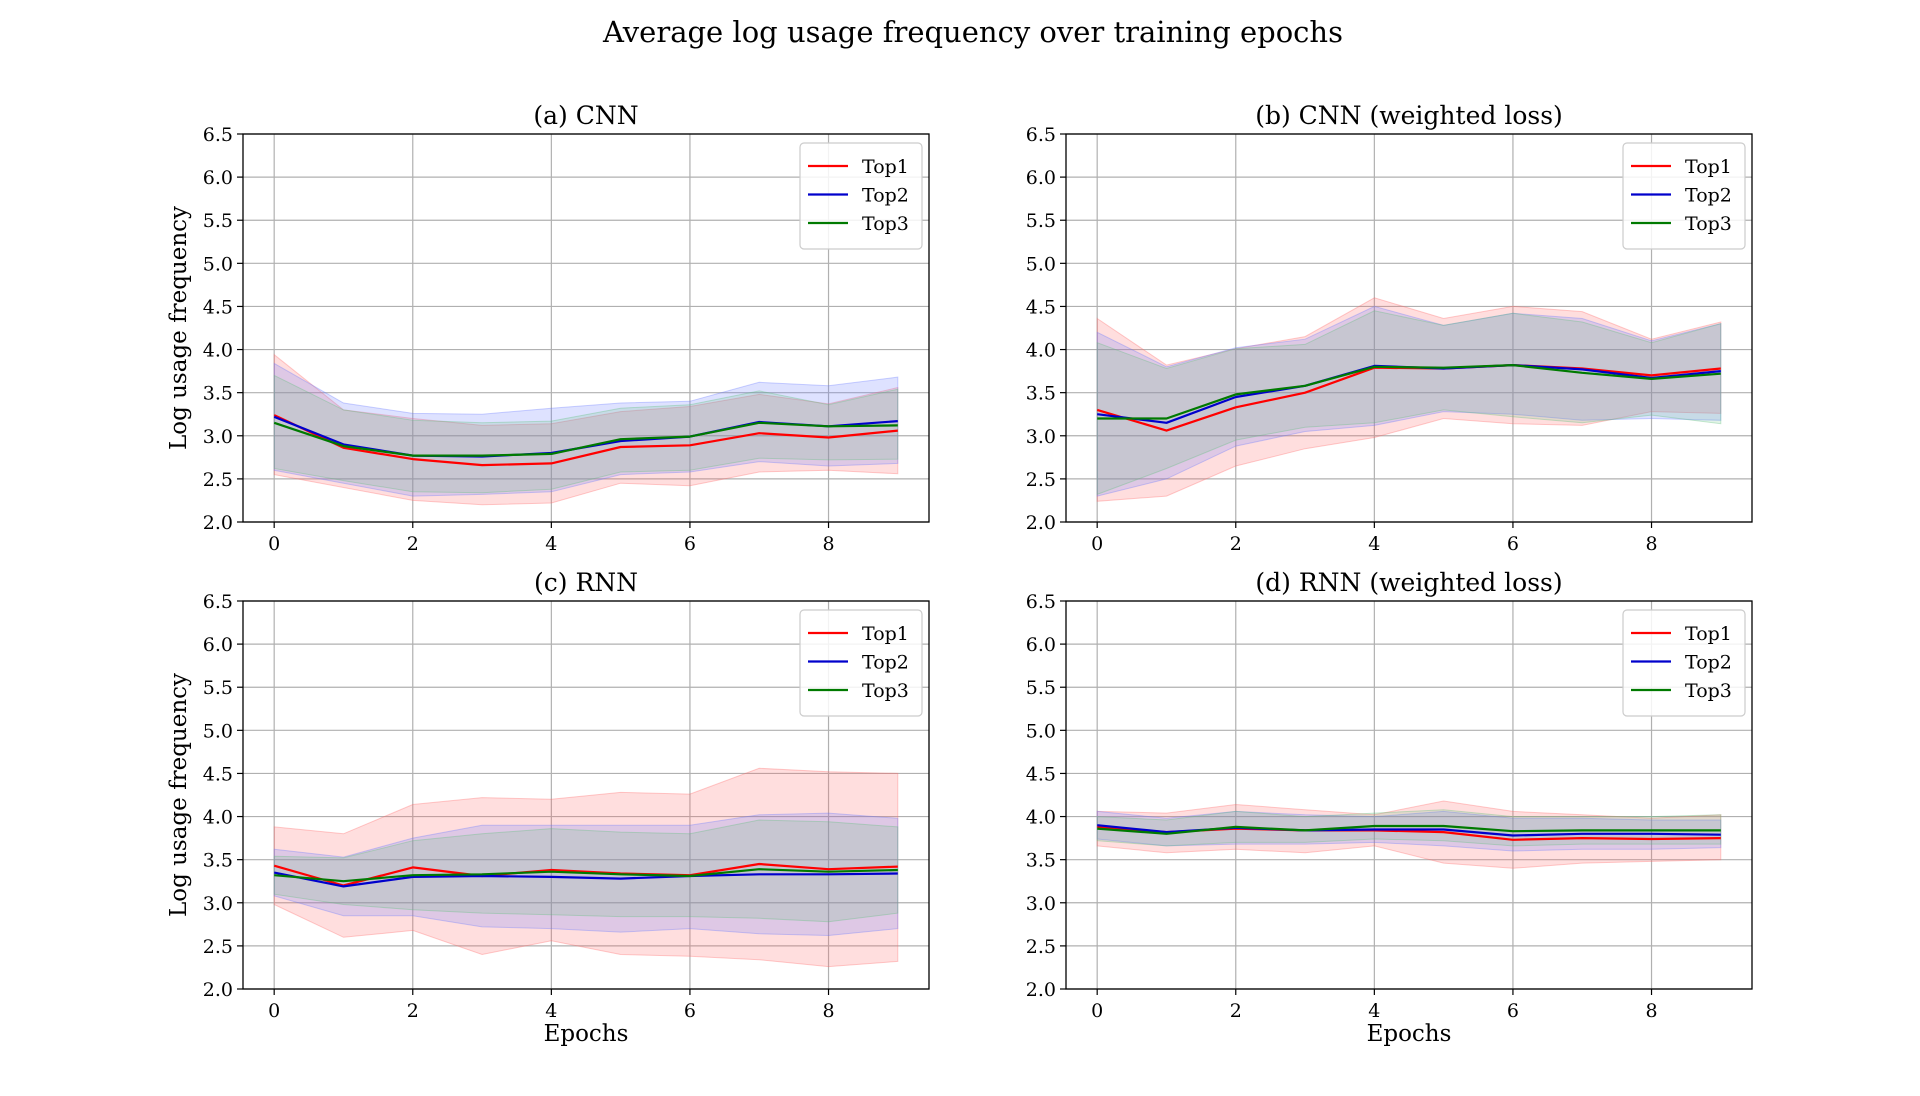  I want to click on series-line-top1, so click(585, 440).